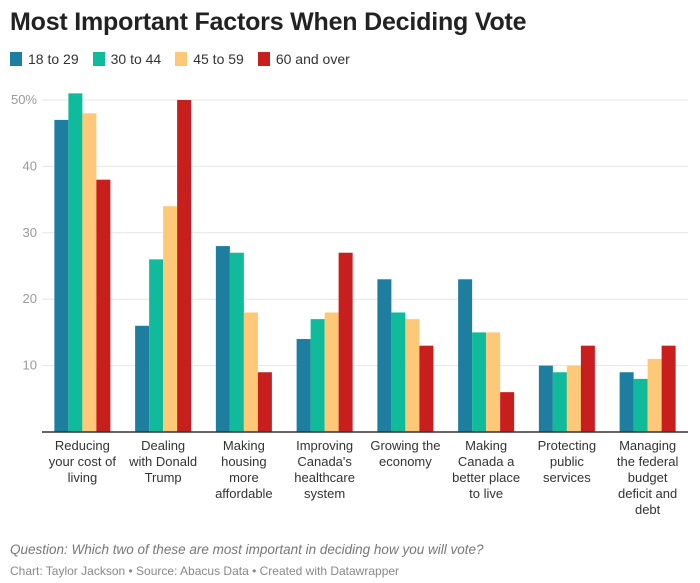 This screenshot has width=700, height=583. I want to click on x-category-label: Making housing more affordable, so click(244, 469).